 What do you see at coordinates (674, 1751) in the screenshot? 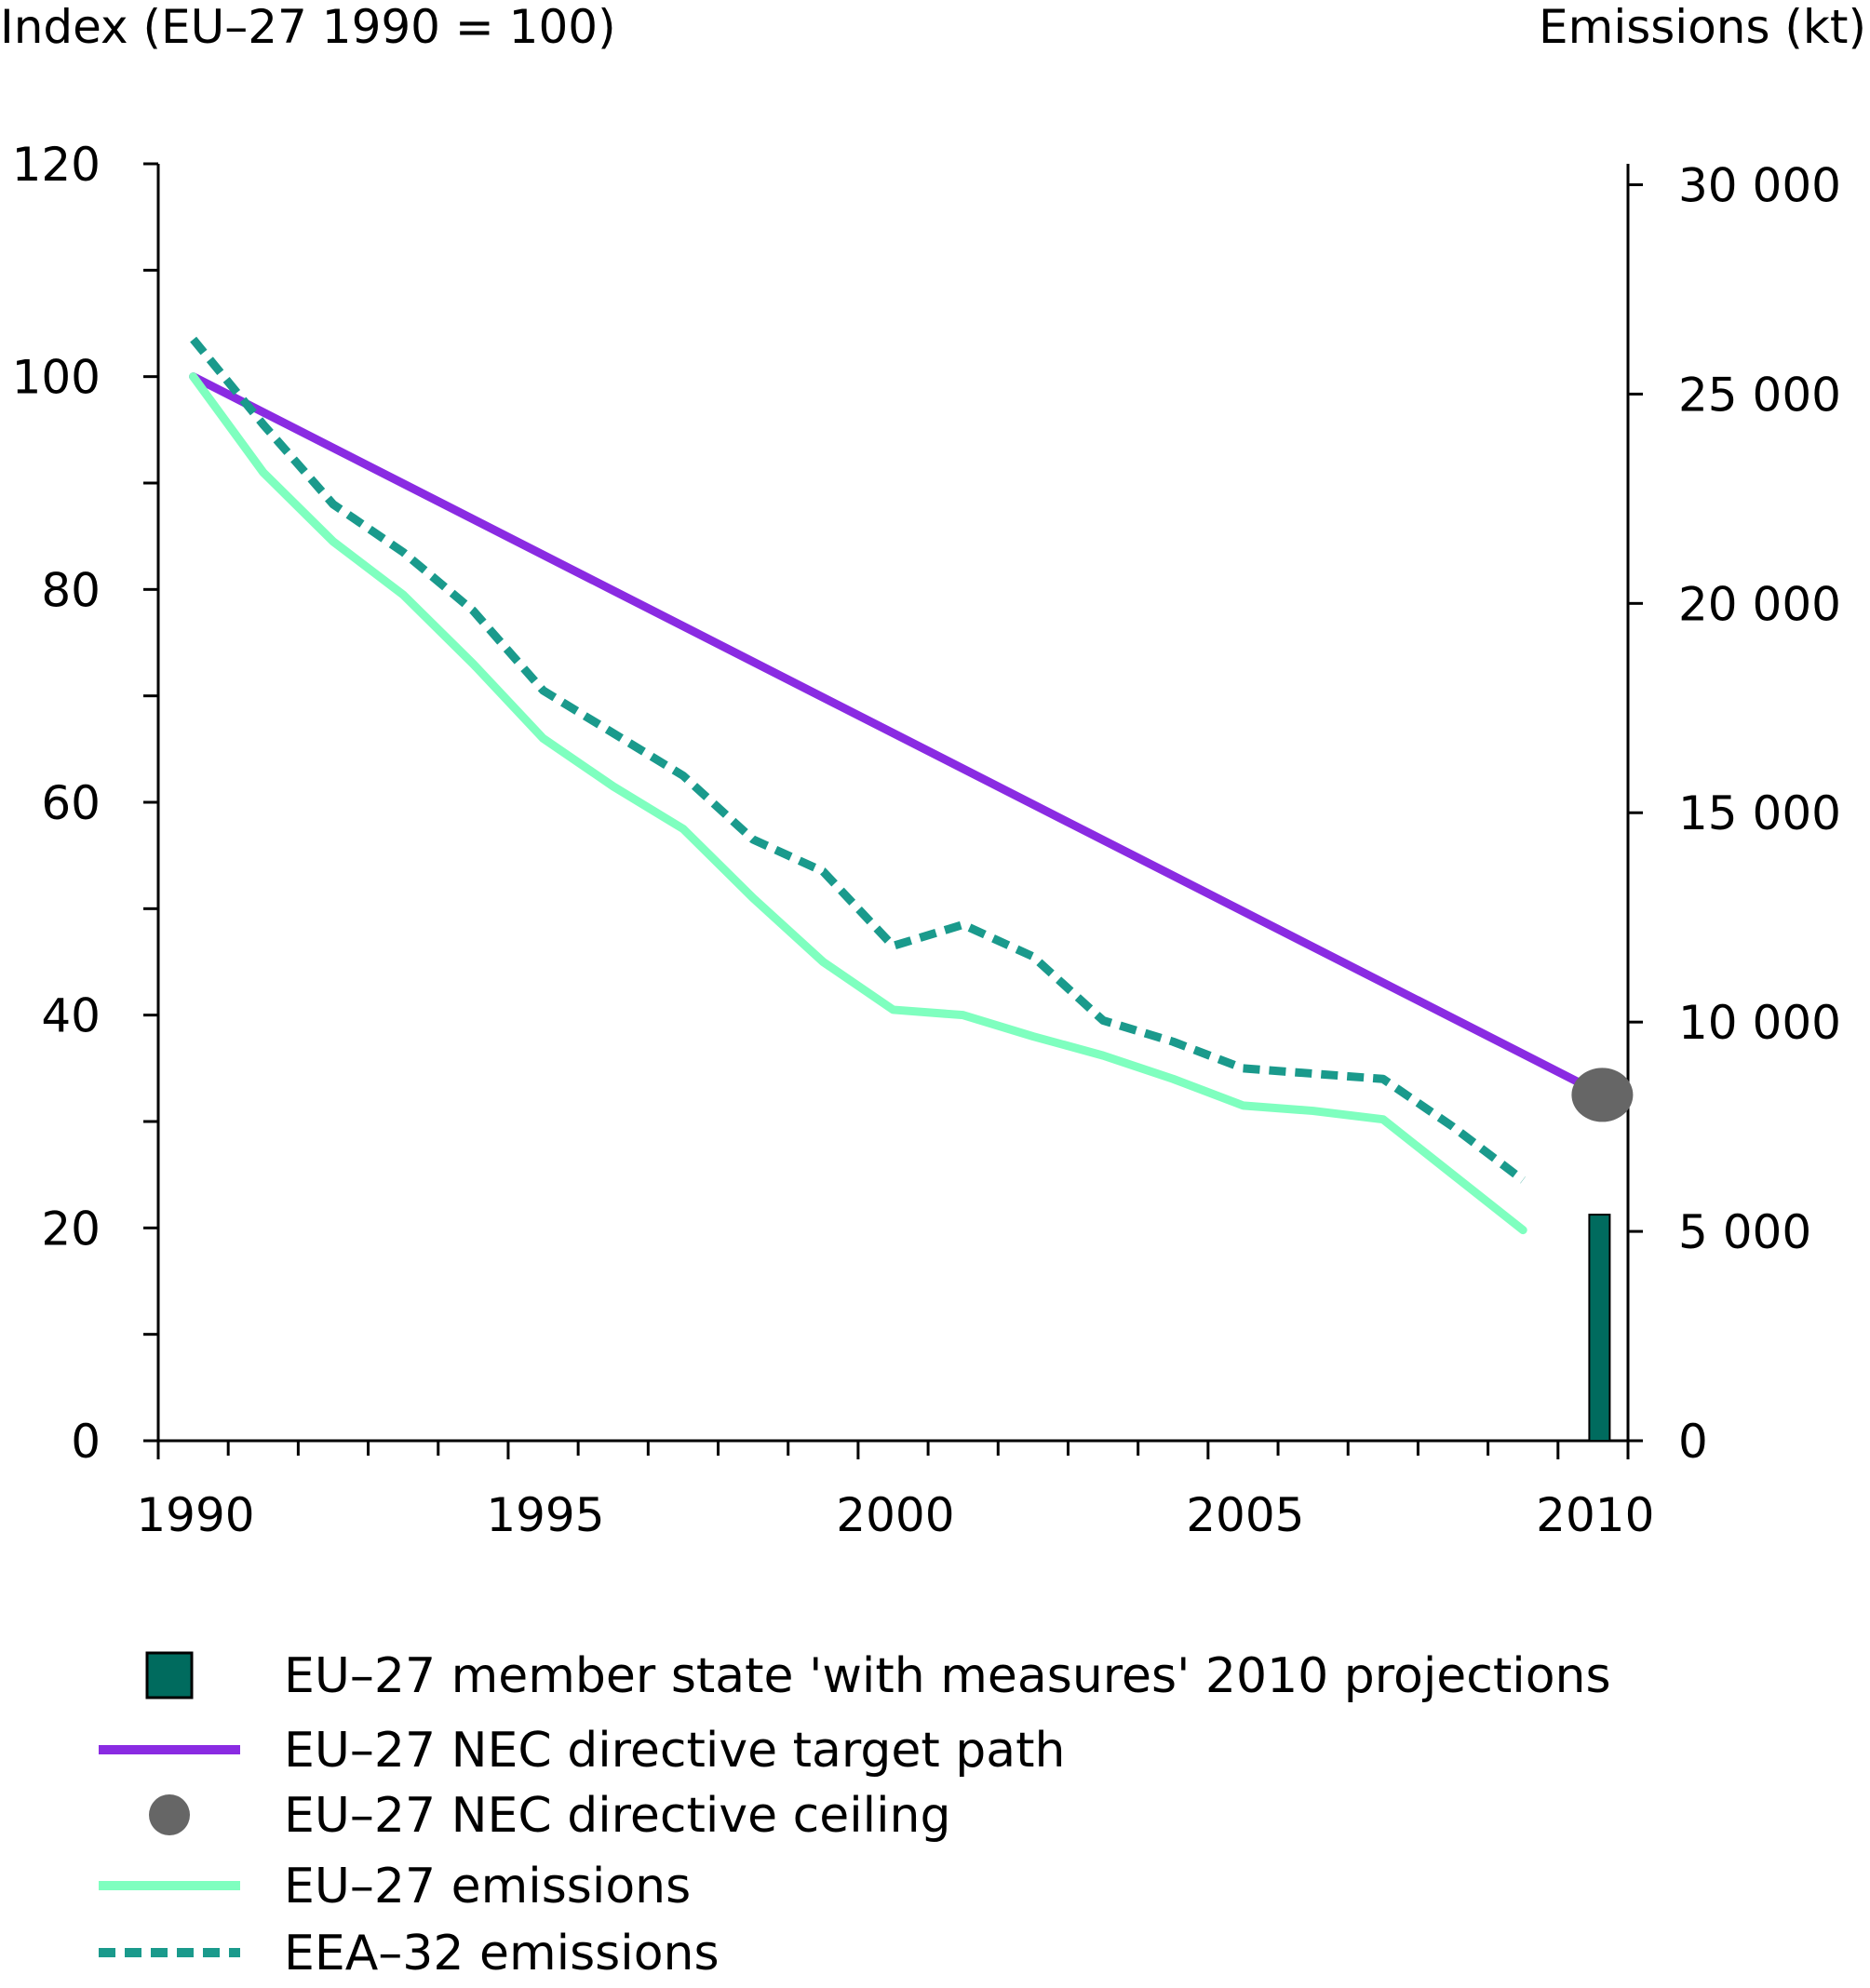
I see `legend-label: EU–27 NEC directive target path` at bounding box center [674, 1751].